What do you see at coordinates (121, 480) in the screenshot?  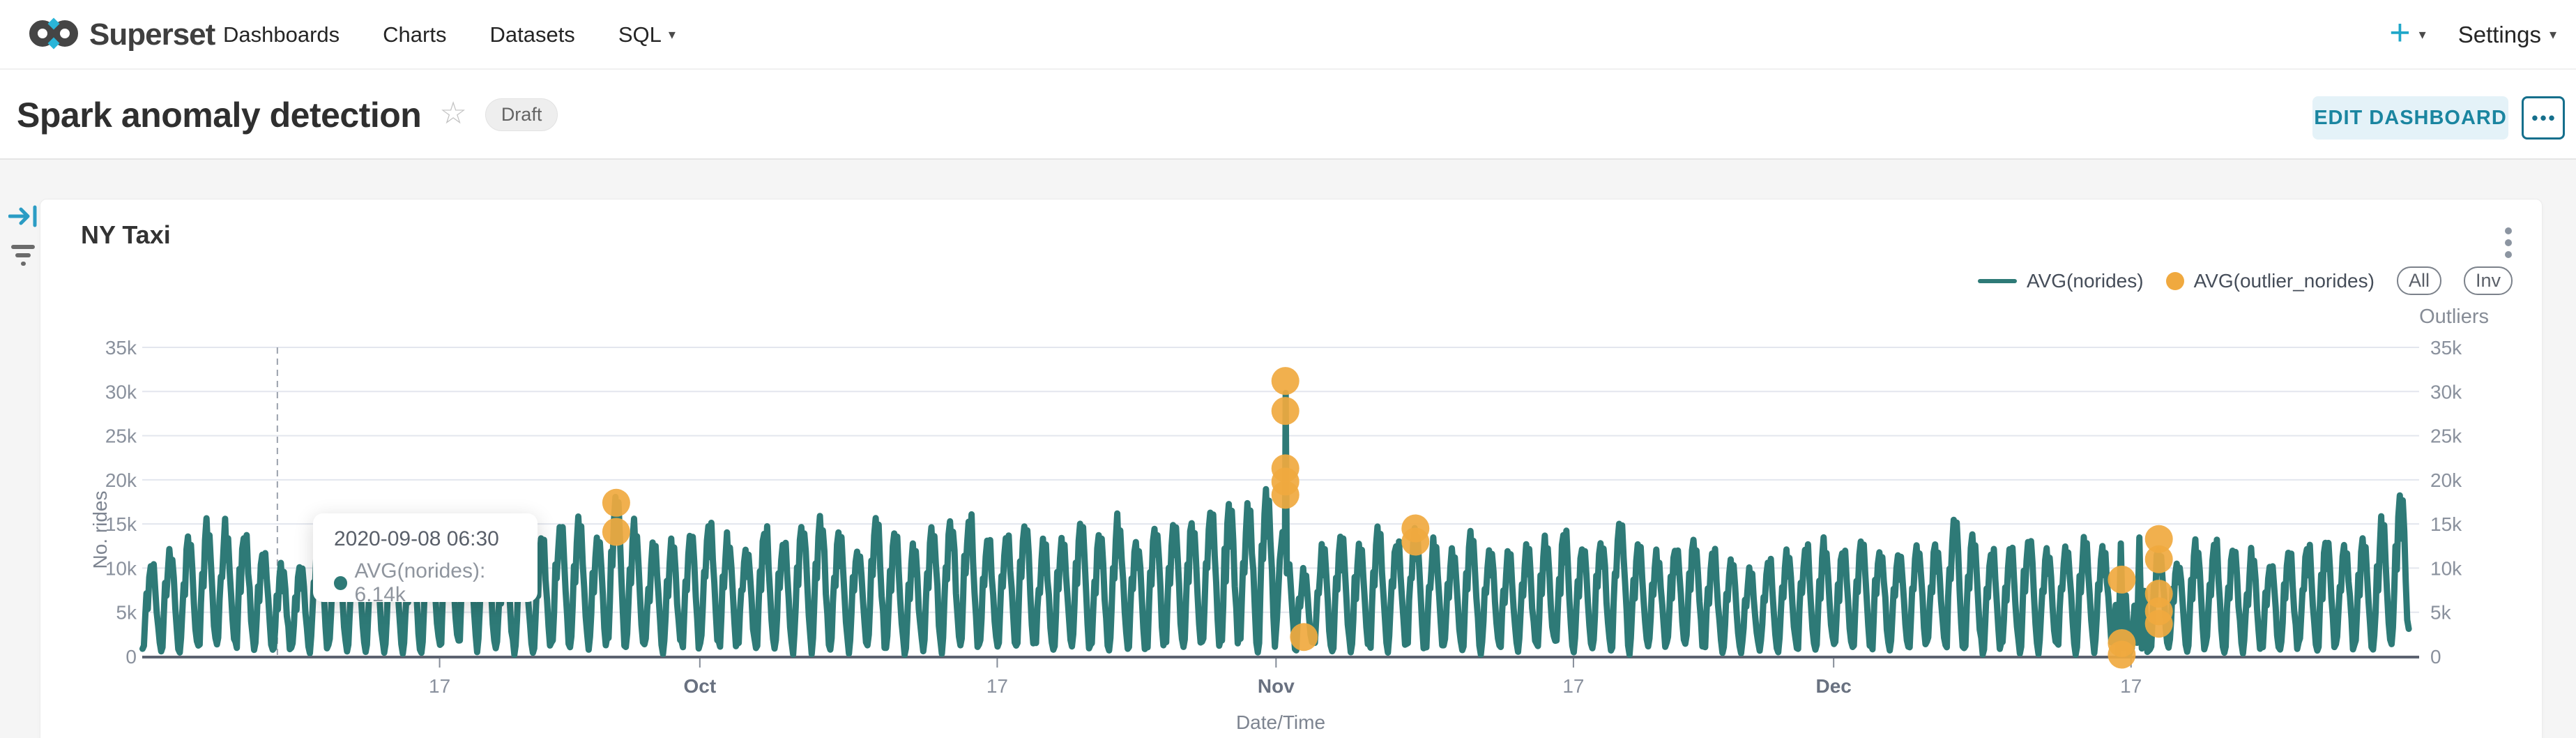 I see `y-axis-tick-left: 20k` at bounding box center [121, 480].